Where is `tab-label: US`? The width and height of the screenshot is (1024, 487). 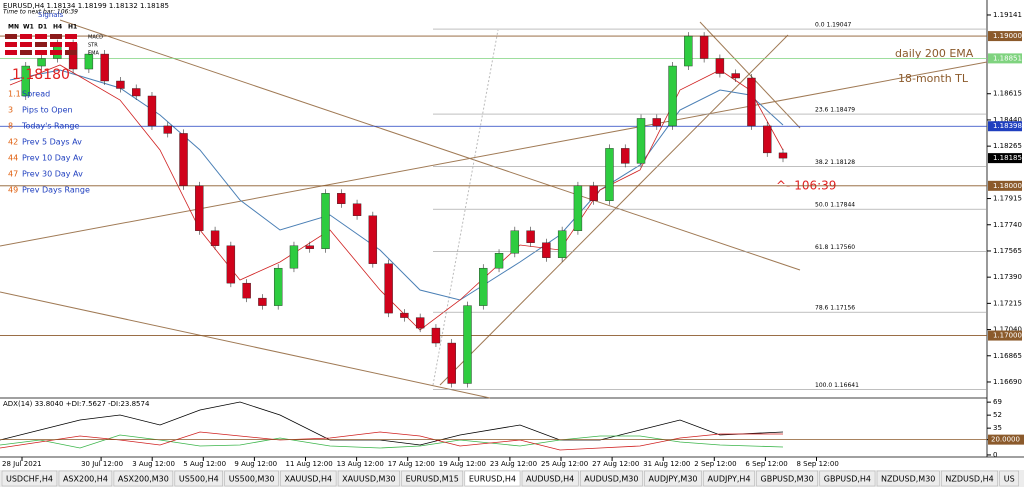
tab-label: US is located at coordinates (1009, 479).